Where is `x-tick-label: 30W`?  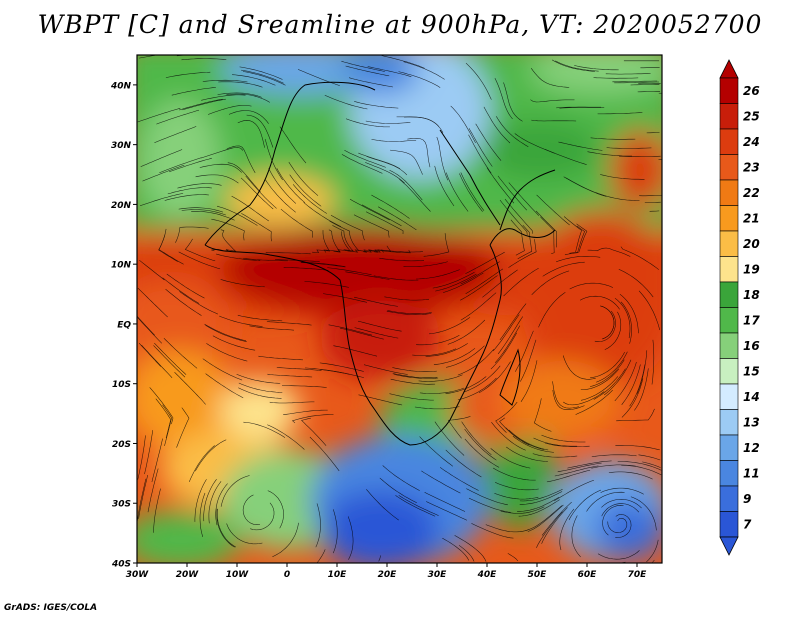
x-tick-label: 30W is located at coordinates (138, 575).